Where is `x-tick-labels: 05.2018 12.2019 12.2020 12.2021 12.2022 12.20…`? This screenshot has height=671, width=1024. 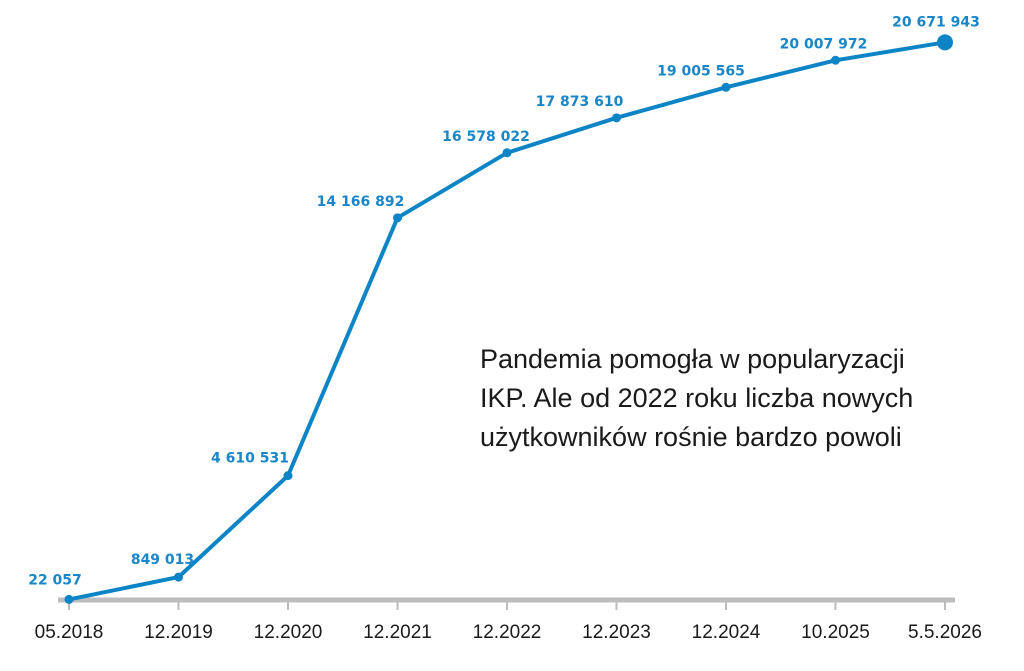
x-tick-labels: 05.2018 12.2019 12.2020 12.2021 12.2022 12.20… is located at coordinates (508, 632).